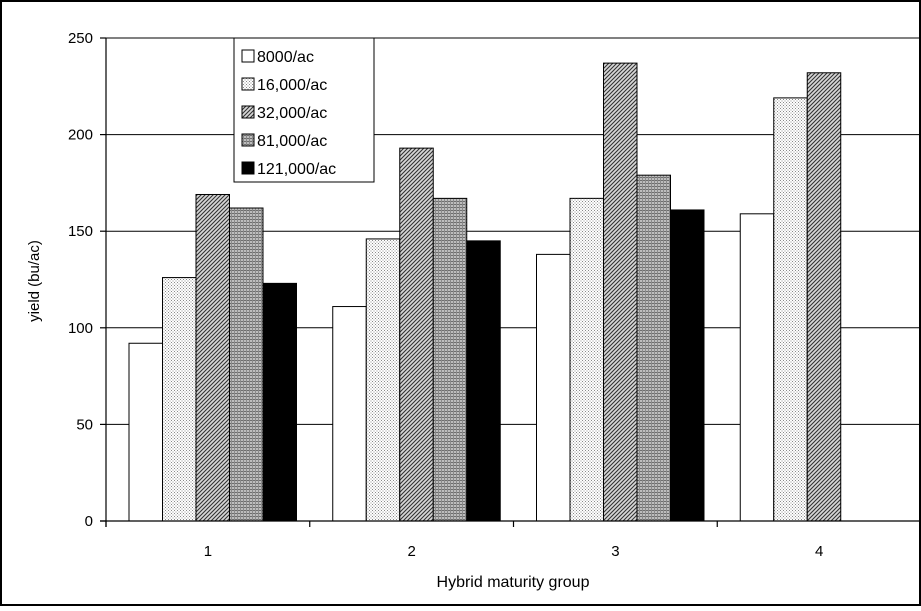  What do you see at coordinates (819, 551) in the screenshot?
I see `x-tick-label: 4` at bounding box center [819, 551].